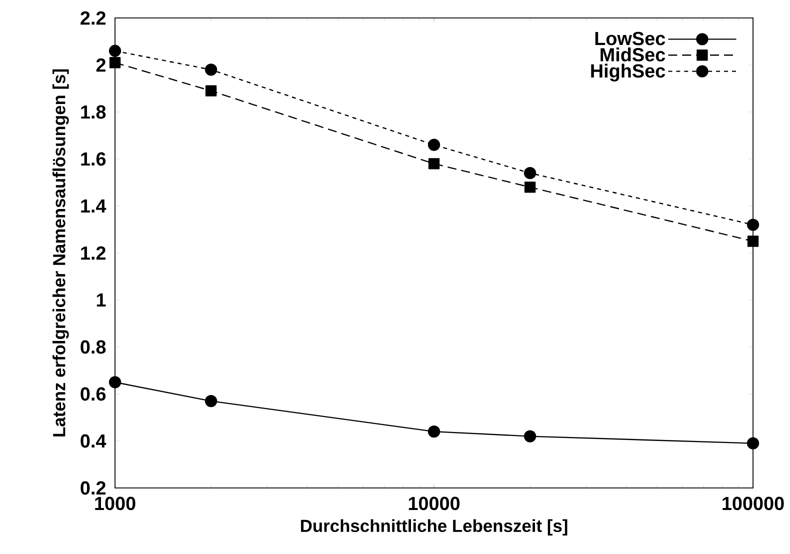  What do you see at coordinates (434, 527) in the screenshot?
I see `x-axis-title: Durchschnittliche Lebenszeit [s]` at bounding box center [434, 527].